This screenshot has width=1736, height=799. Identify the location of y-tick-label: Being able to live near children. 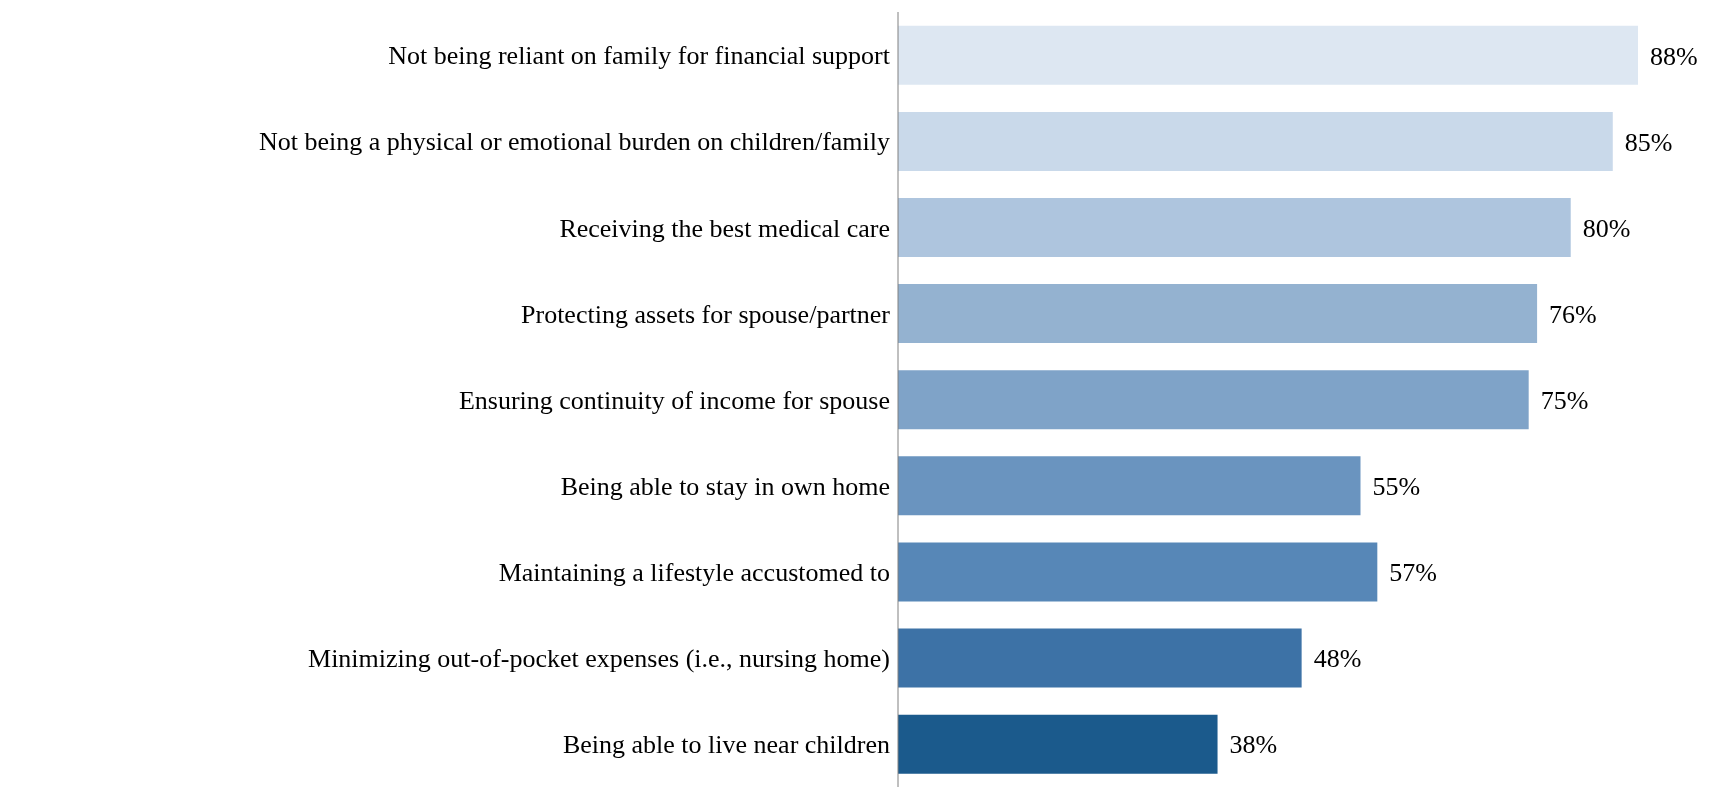
(726, 745).